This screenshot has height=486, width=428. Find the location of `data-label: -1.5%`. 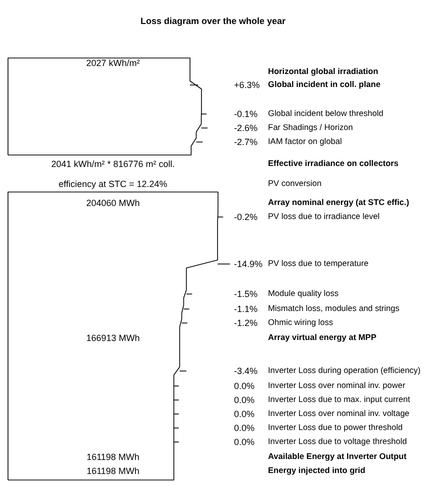

data-label: -1.5% is located at coordinates (246, 294).